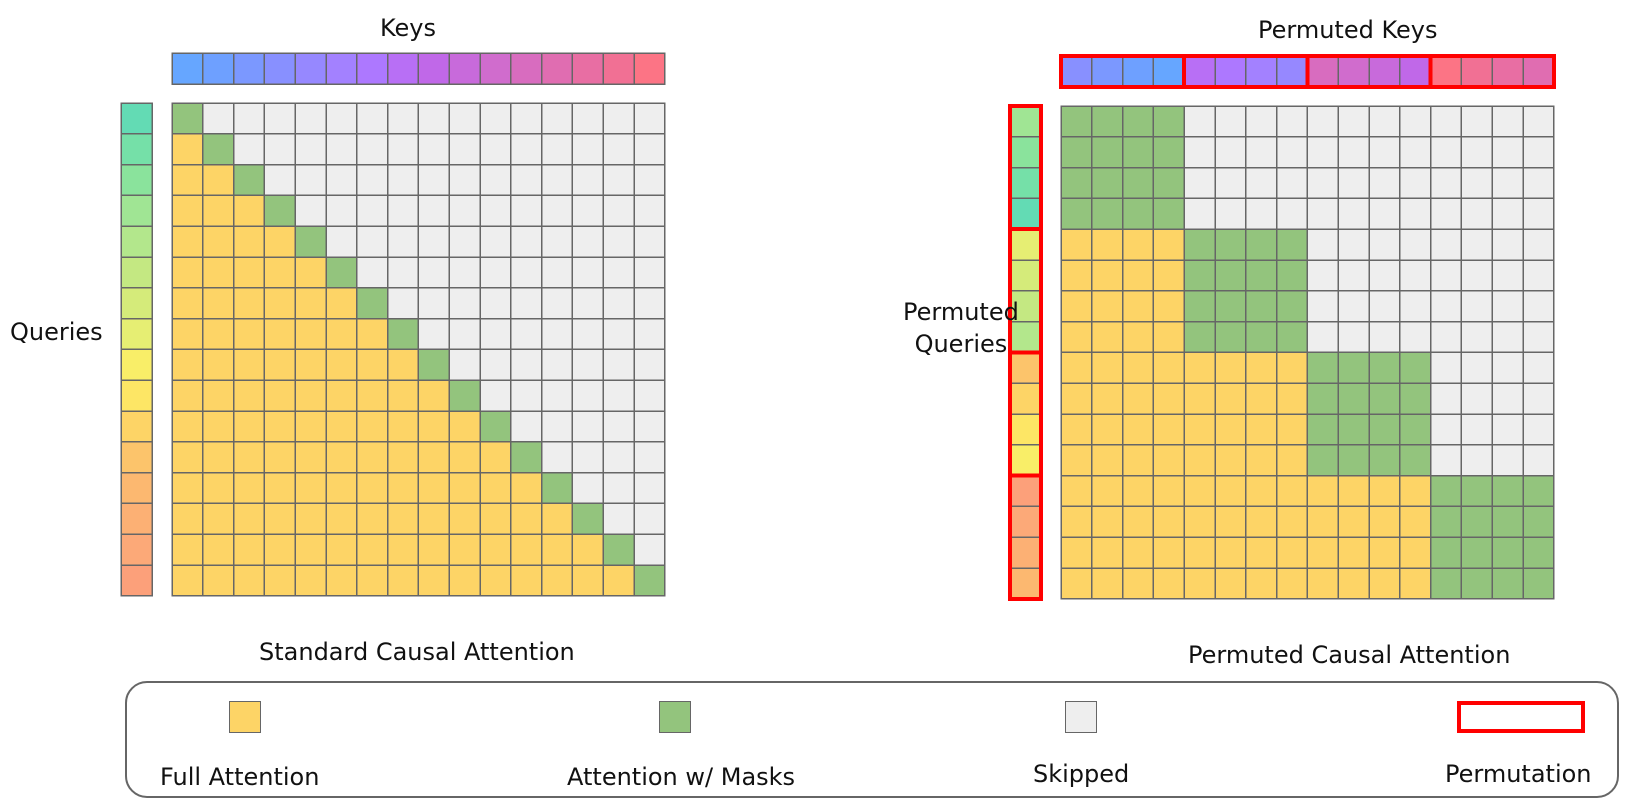 This screenshot has height=808, width=1634. What do you see at coordinates (1081, 774) in the screenshot?
I see `legend-skipped-label: Skipped` at bounding box center [1081, 774].